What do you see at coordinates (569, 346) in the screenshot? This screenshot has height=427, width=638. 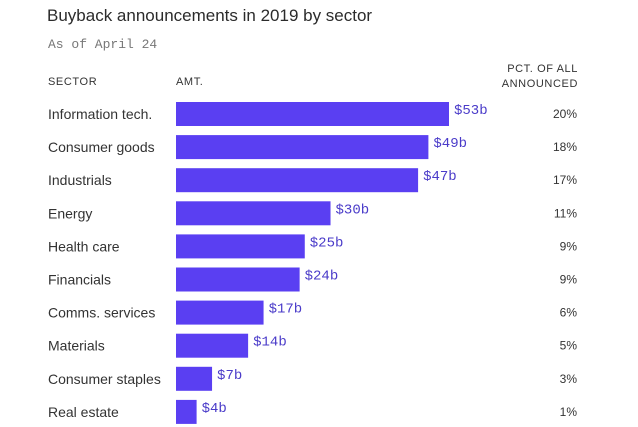 I see `pct-label: 5%` at bounding box center [569, 346].